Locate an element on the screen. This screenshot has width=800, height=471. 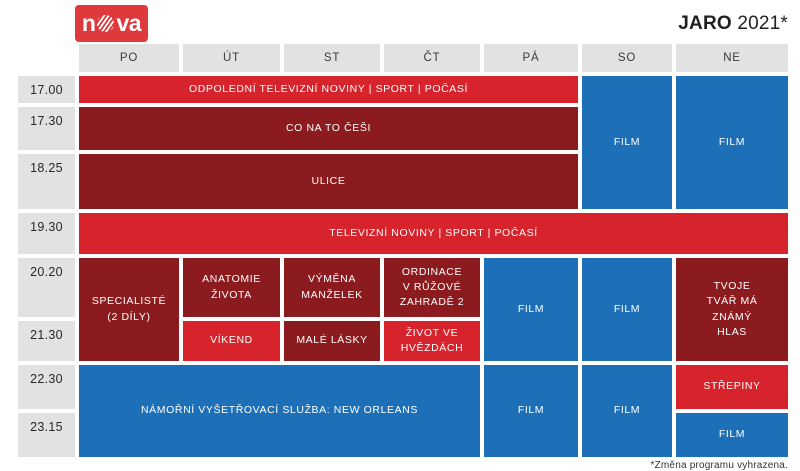
day-header-ut: ÚT is located at coordinates (231, 58).